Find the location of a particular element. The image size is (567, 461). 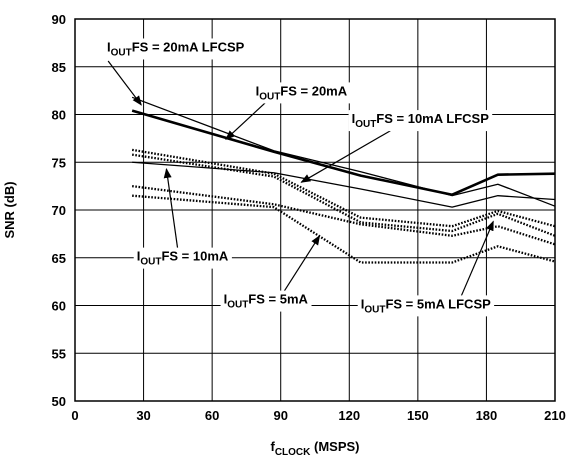

annotation-label-a10_lfcsp: IOUTFS = 10mA LFCSP is located at coordinates (421, 120).